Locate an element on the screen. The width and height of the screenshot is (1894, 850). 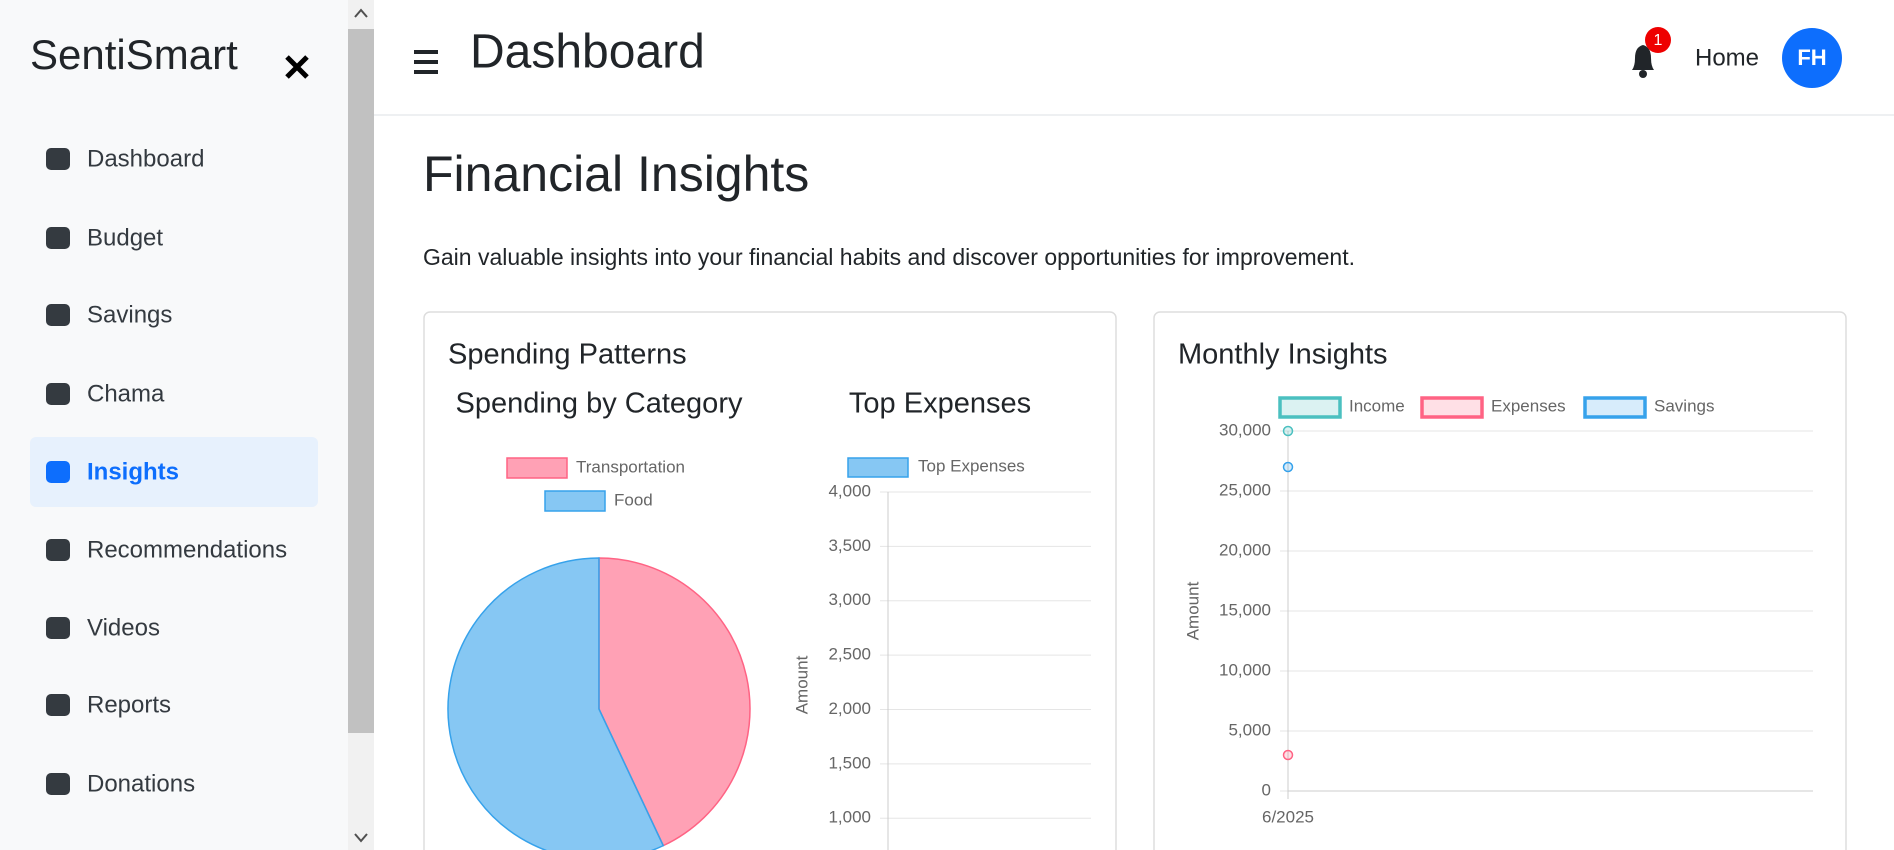
page-title: Financial Insights is located at coordinates (616, 174).